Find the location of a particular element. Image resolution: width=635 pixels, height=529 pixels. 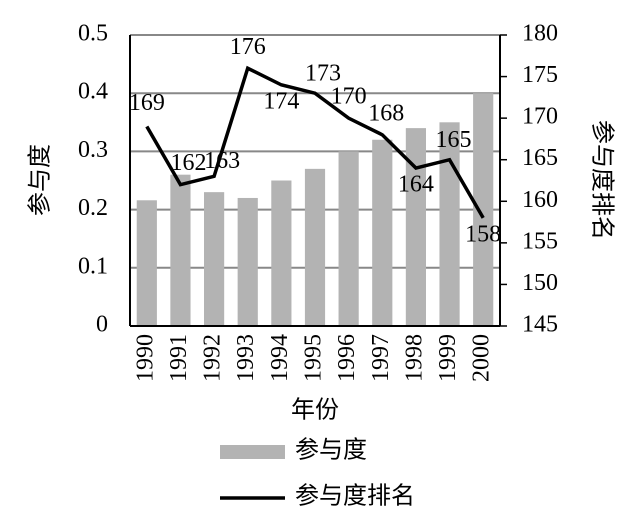

y2-tick-label: 165 is located at coordinates (540, 158).